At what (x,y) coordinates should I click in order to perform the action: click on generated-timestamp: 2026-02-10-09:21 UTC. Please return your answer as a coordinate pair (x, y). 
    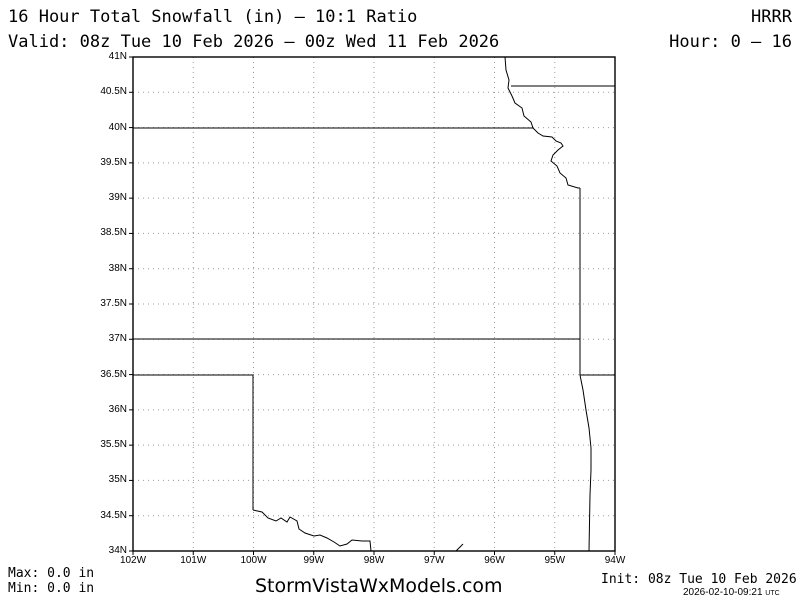
    Looking at the image, I should click on (731, 592).